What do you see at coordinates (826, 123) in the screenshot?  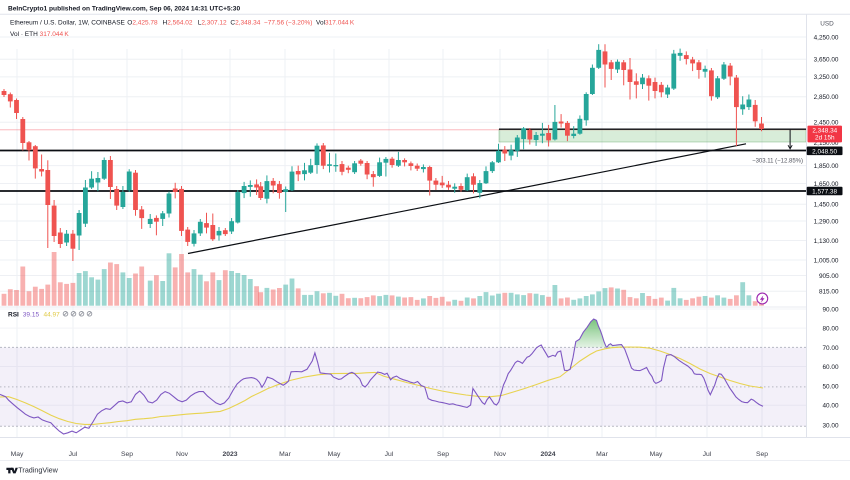 I see `svg-text: 2,450.00` at bounding box center [826, 123].